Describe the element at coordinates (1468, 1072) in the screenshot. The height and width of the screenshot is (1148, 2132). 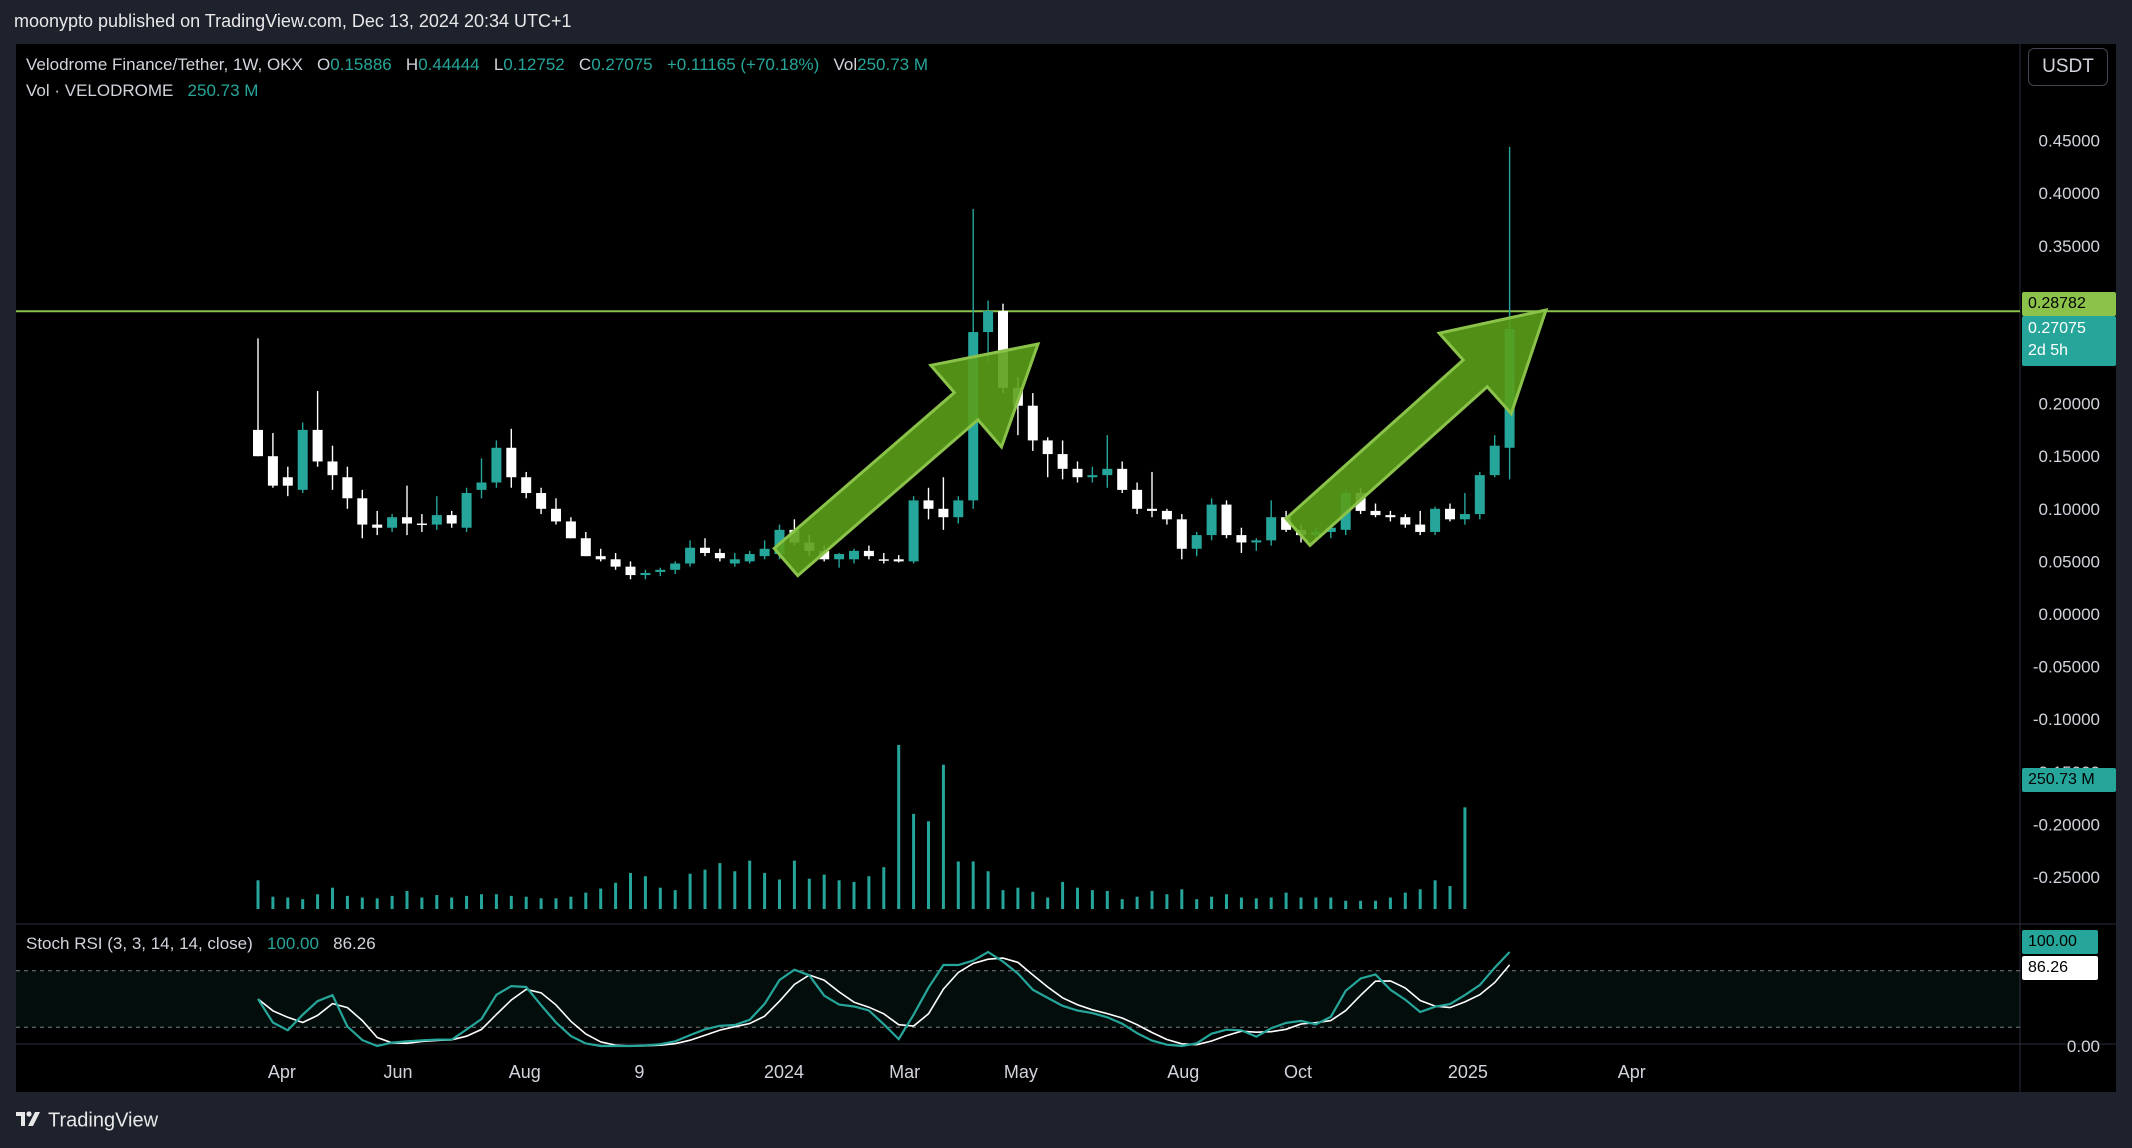
I see `time-axis-label: 2025` at that location.